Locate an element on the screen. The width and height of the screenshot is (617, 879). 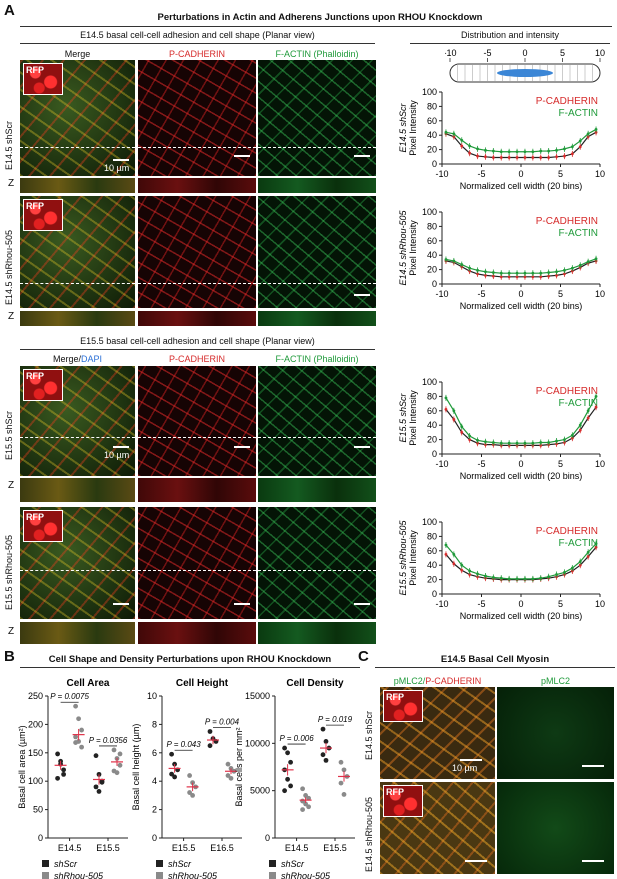
p-value-label: P = 0.0356 is located at coordinates (108, 740).